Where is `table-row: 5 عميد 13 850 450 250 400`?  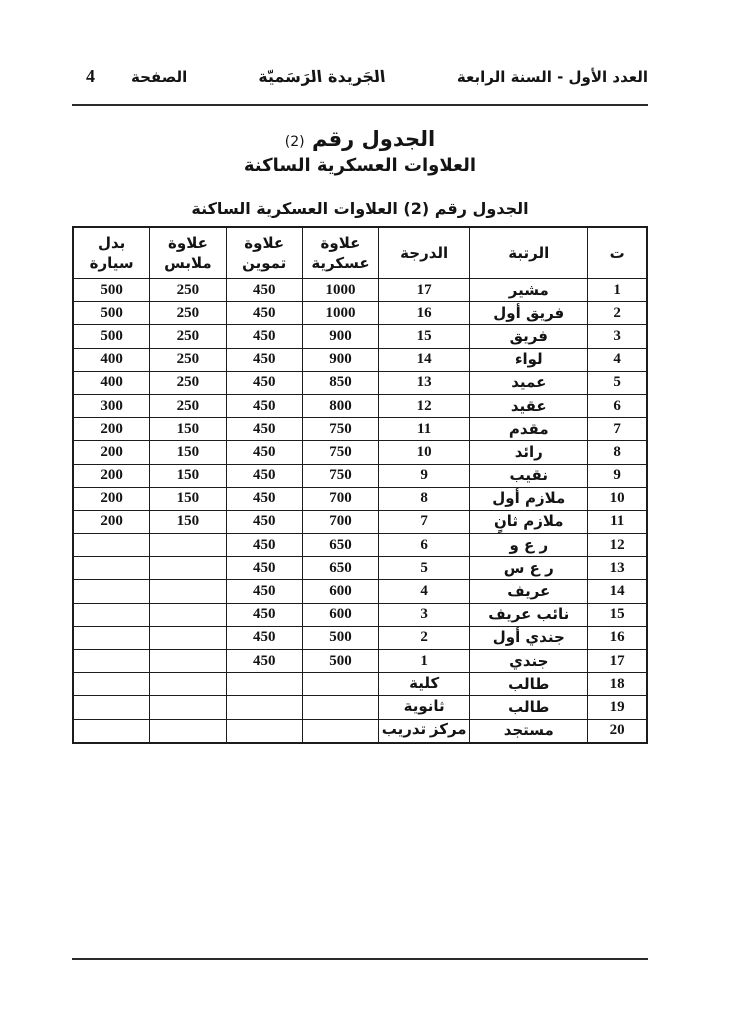
table-row: 5 عميد 13 850 450 250 400 is located at coordinates (360, 382).